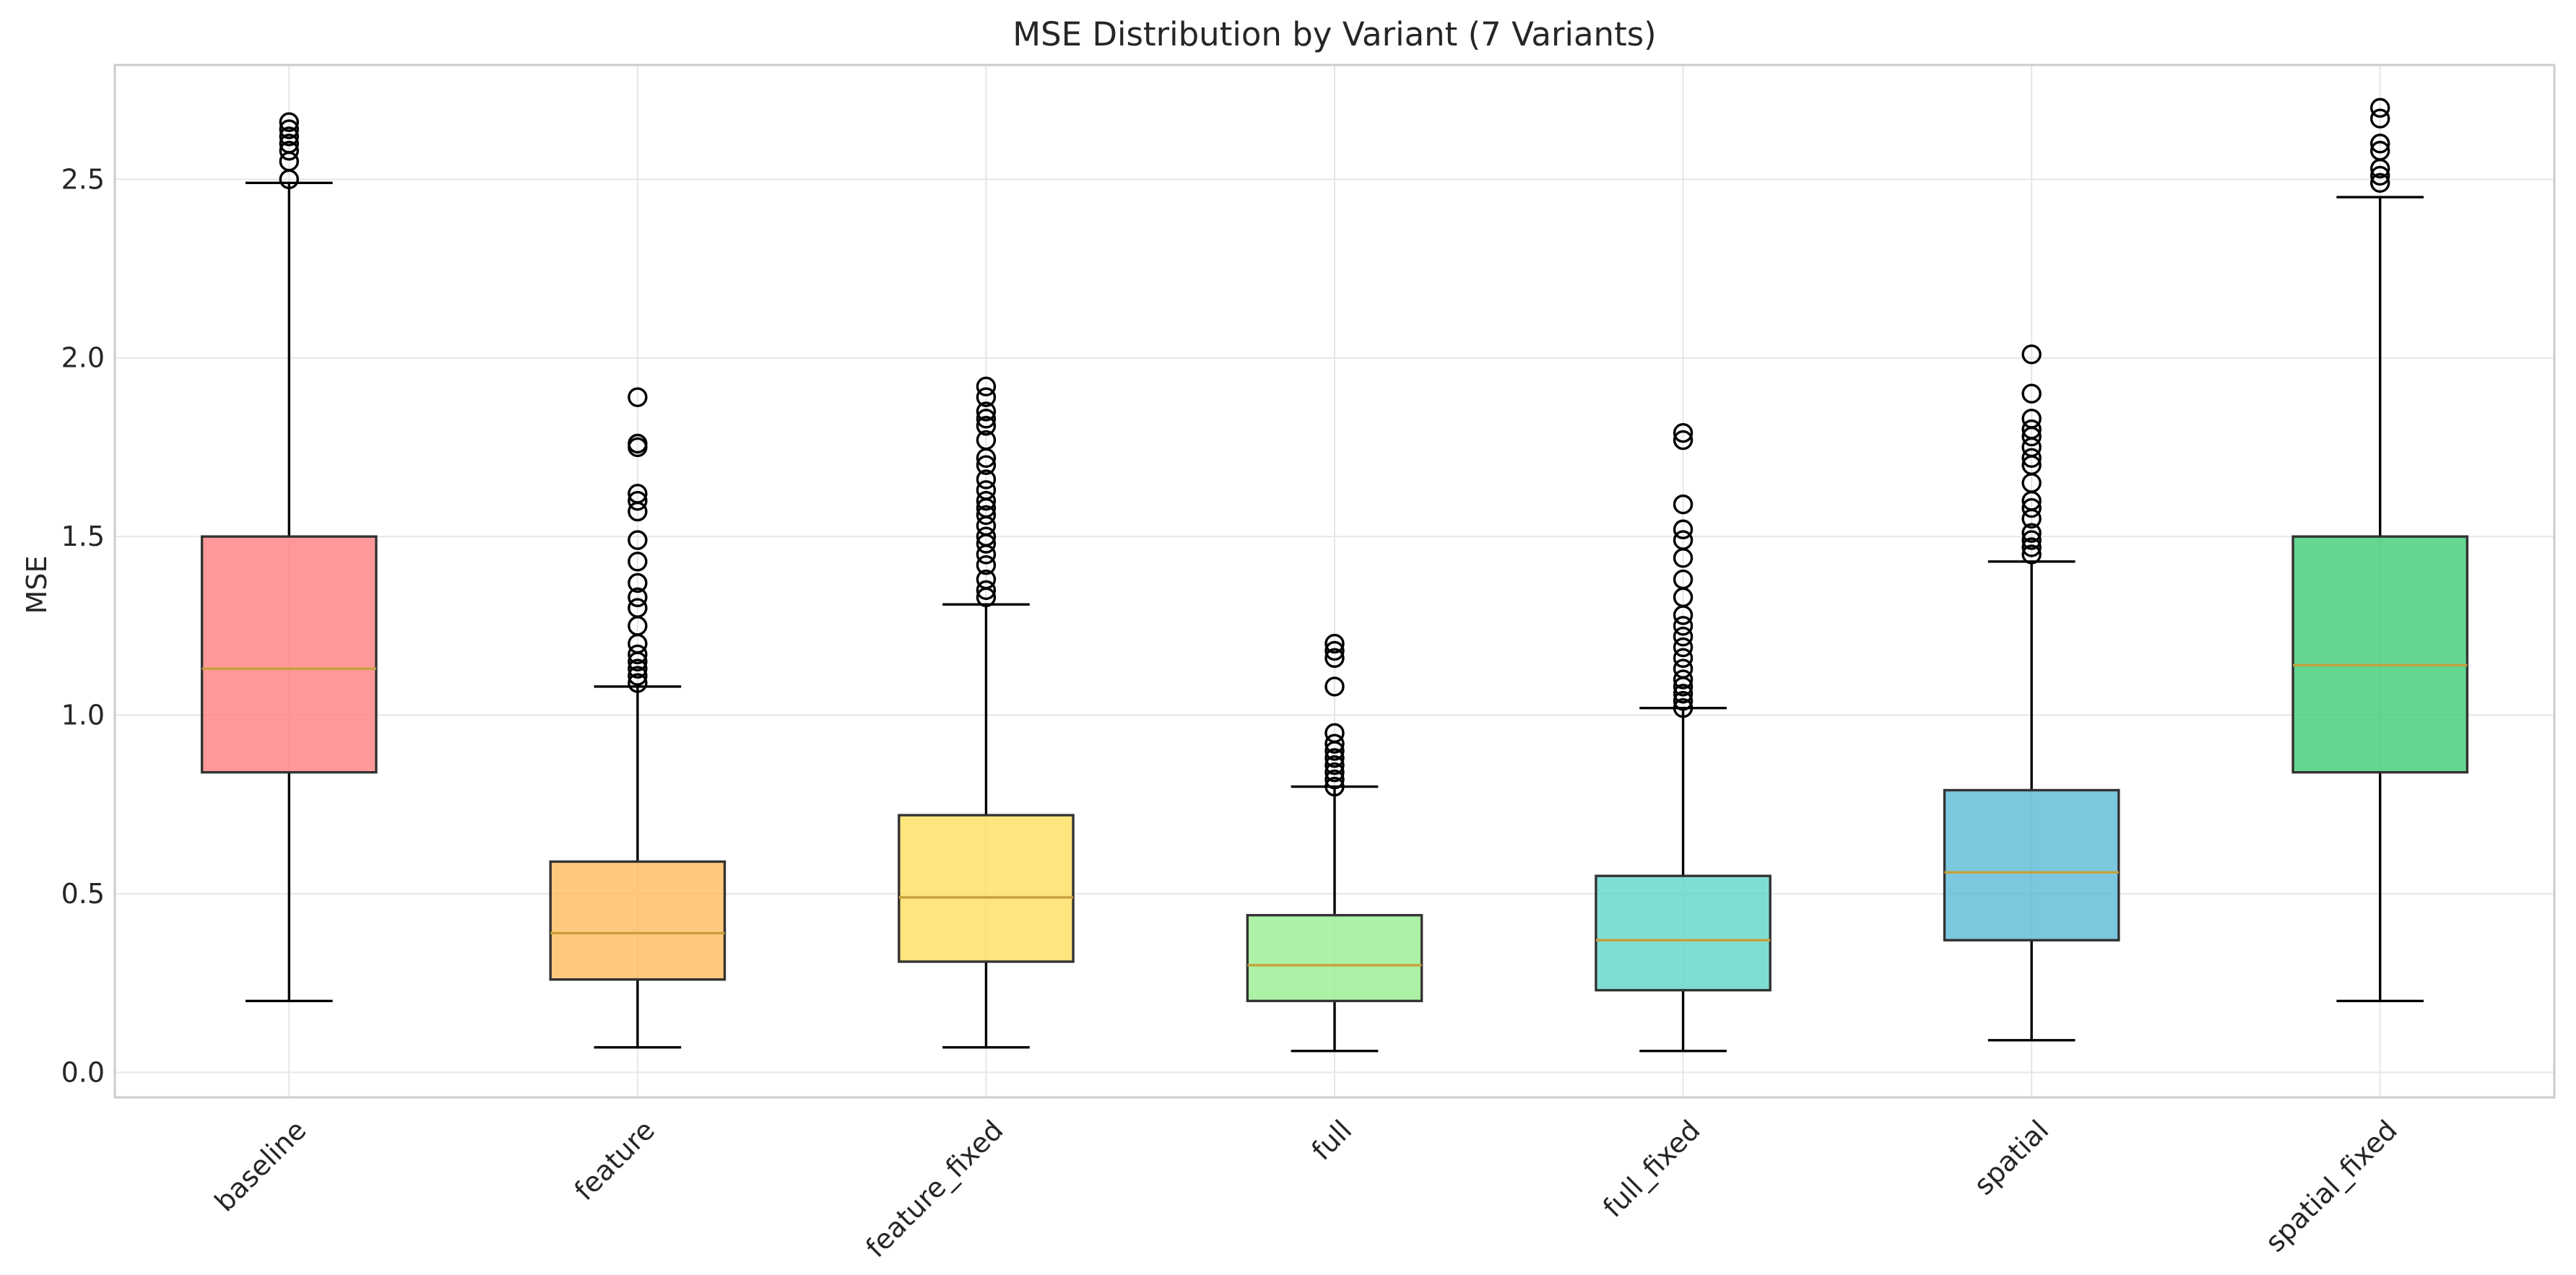  What do you see at coordinates (37, 585) in the screenshot?
I see `y-axis-label: MSE` at bounding box center [37, 585].